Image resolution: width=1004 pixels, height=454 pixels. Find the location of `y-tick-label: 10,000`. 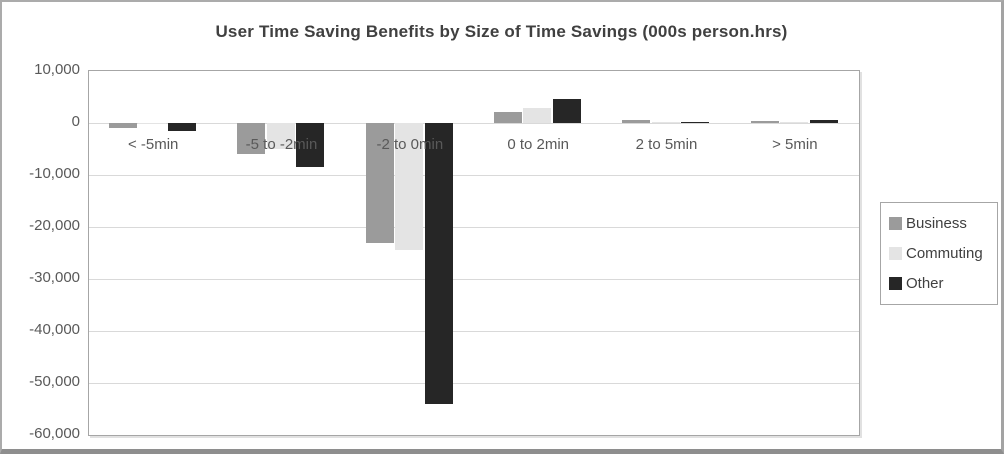

y-tick-label: 10,000 is located at coordinates (57, 69).